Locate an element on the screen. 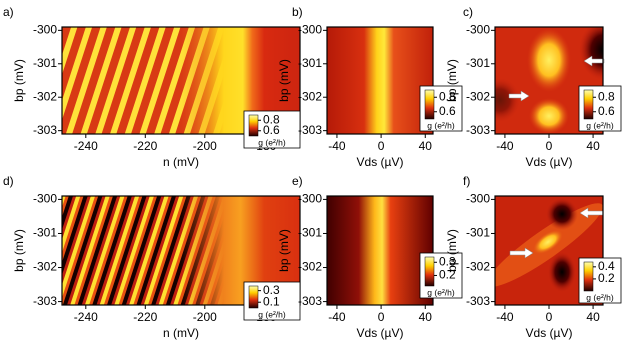  panel-label: e) is located at coordinates (297, 181).